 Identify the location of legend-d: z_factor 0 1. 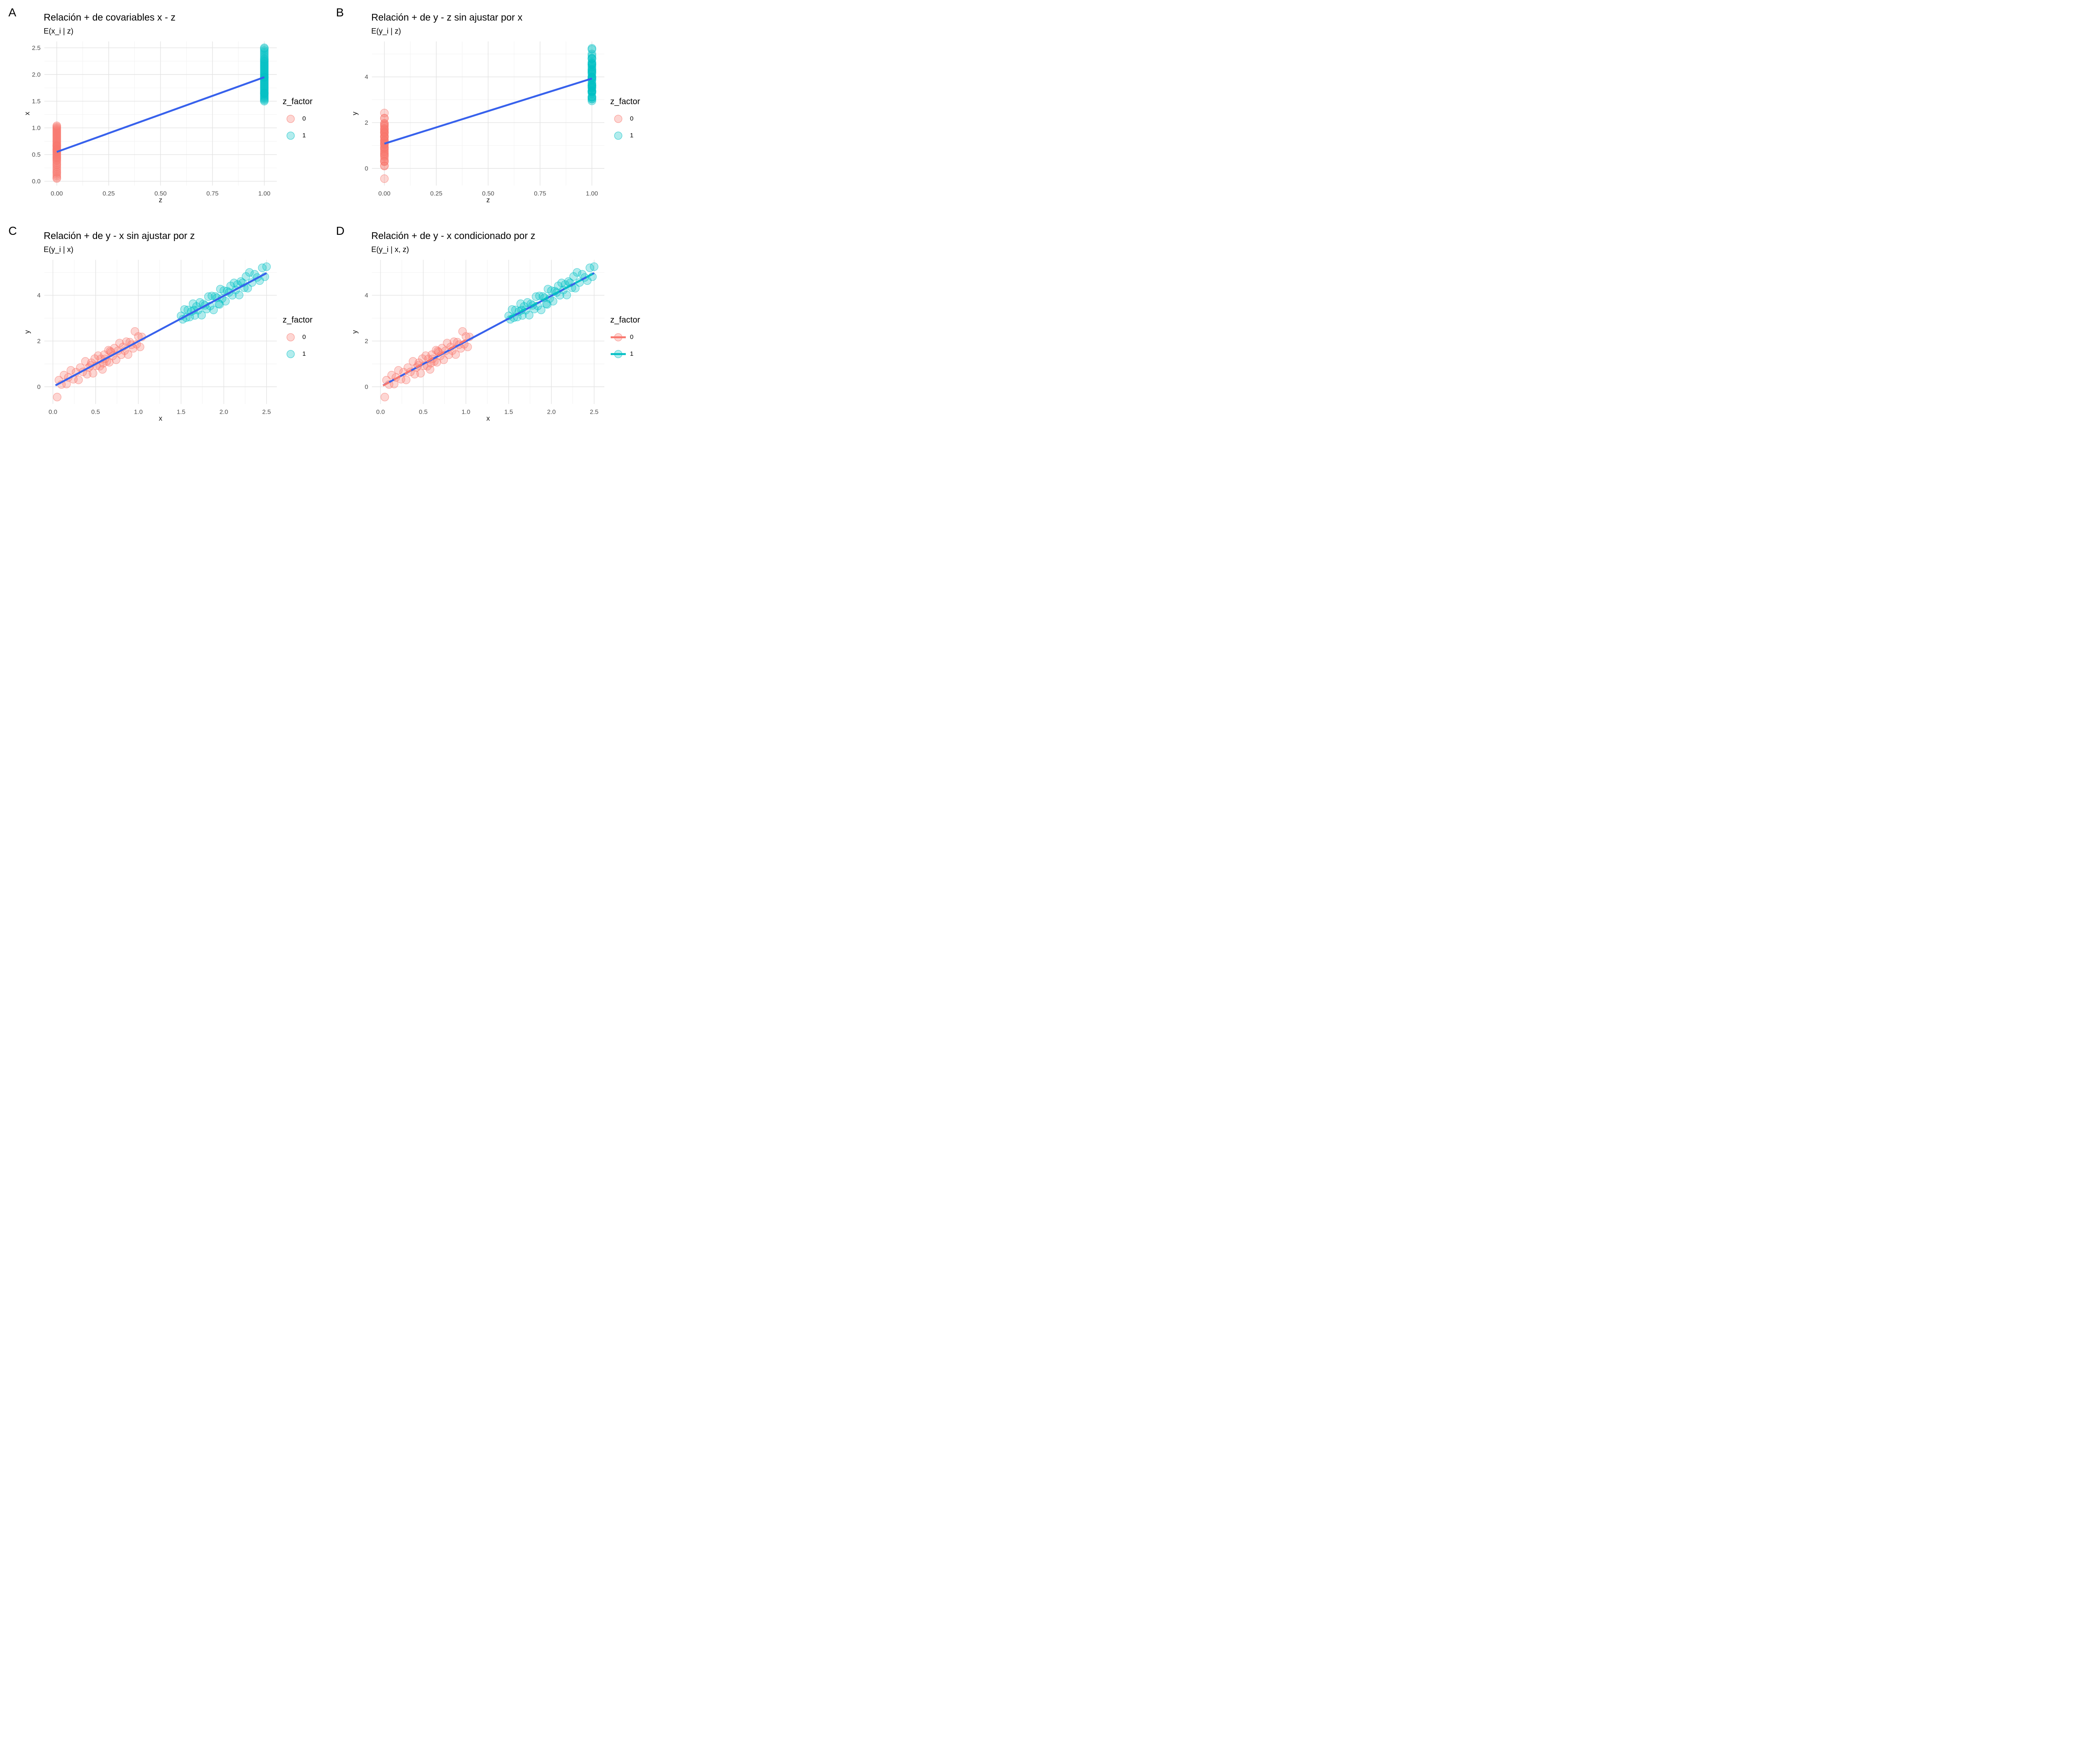
(632, 340).